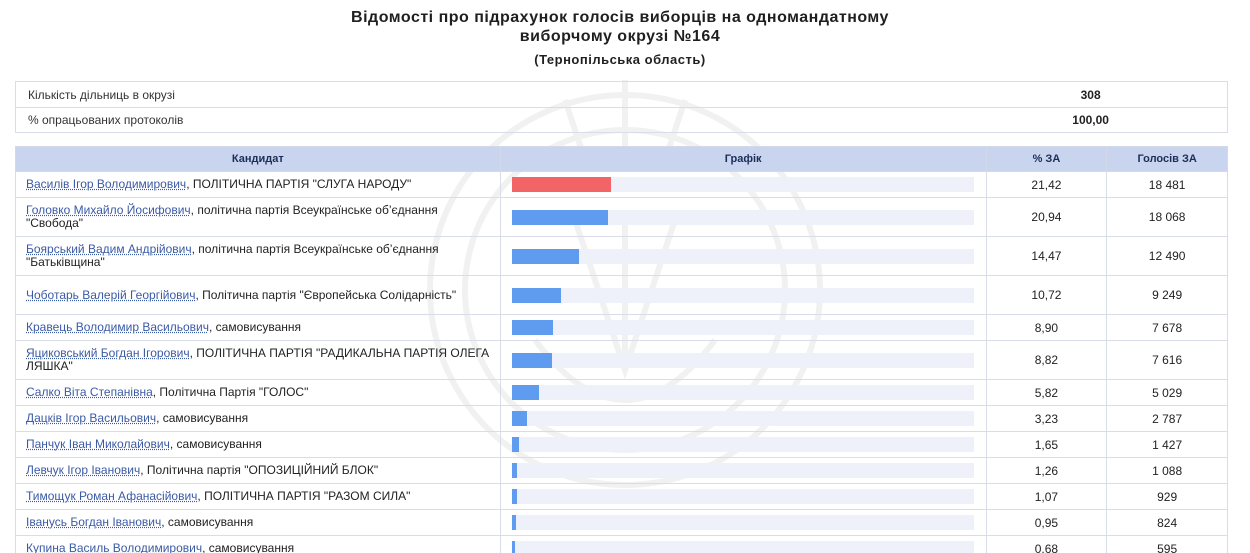  Describe the element at coordinates (1046, 544) in the screenshot. I see `percent-cell: 0,68` at that location.